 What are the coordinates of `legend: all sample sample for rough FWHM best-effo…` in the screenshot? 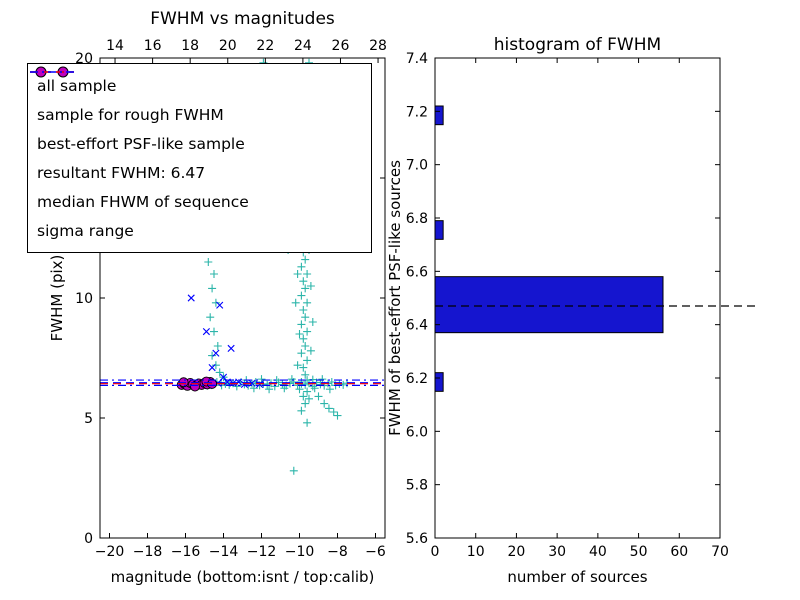 It's located at (199, 158).